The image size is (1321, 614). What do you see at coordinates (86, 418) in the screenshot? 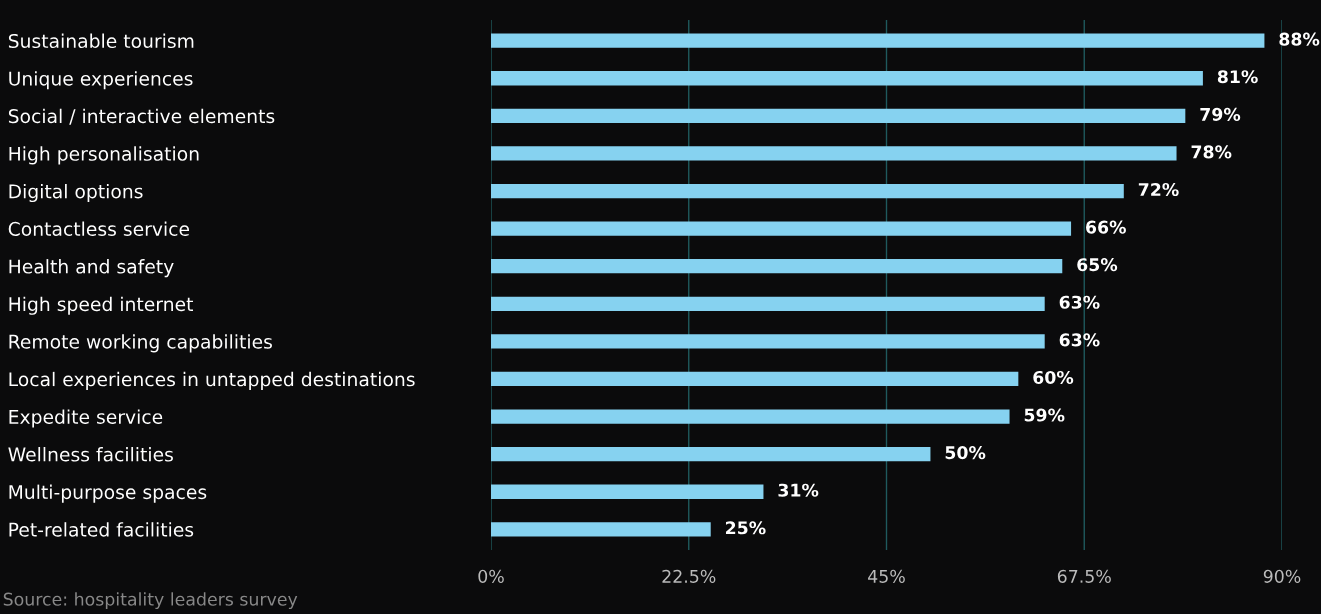
I see `y-tick-label: Expedite service` at bounding box center [86, 418].